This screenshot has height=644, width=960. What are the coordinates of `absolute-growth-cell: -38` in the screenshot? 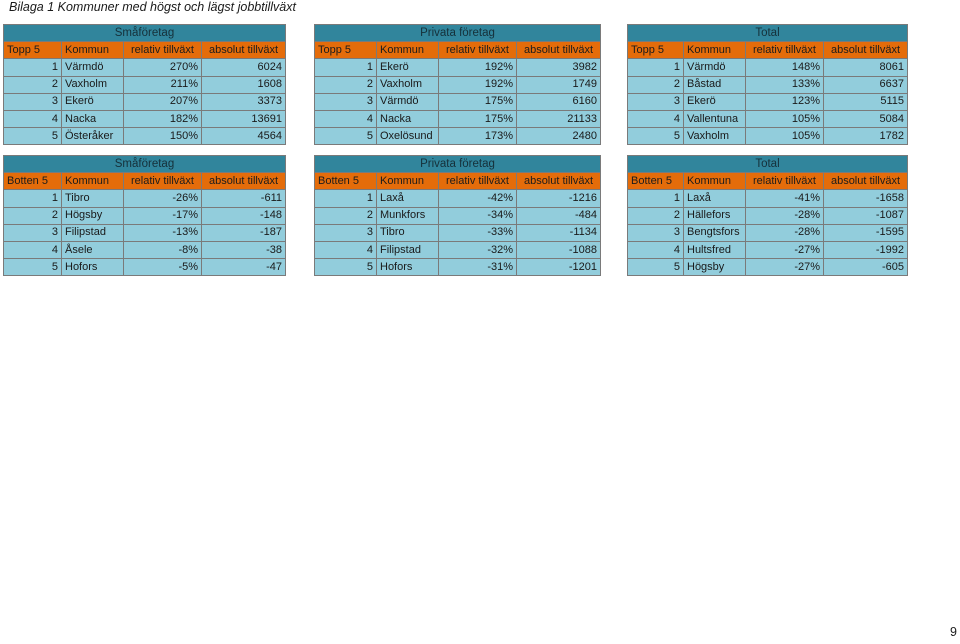 It's located at (243, 250).